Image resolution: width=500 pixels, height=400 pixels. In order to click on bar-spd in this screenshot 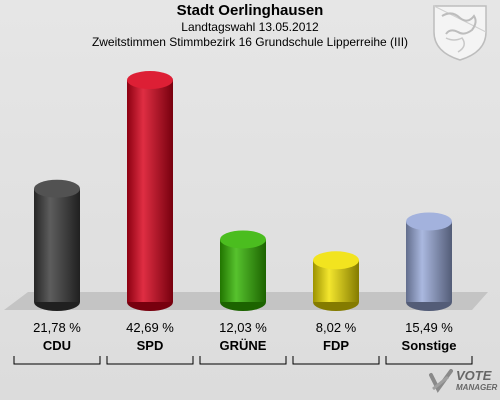, I will do `click(150, 191)`.